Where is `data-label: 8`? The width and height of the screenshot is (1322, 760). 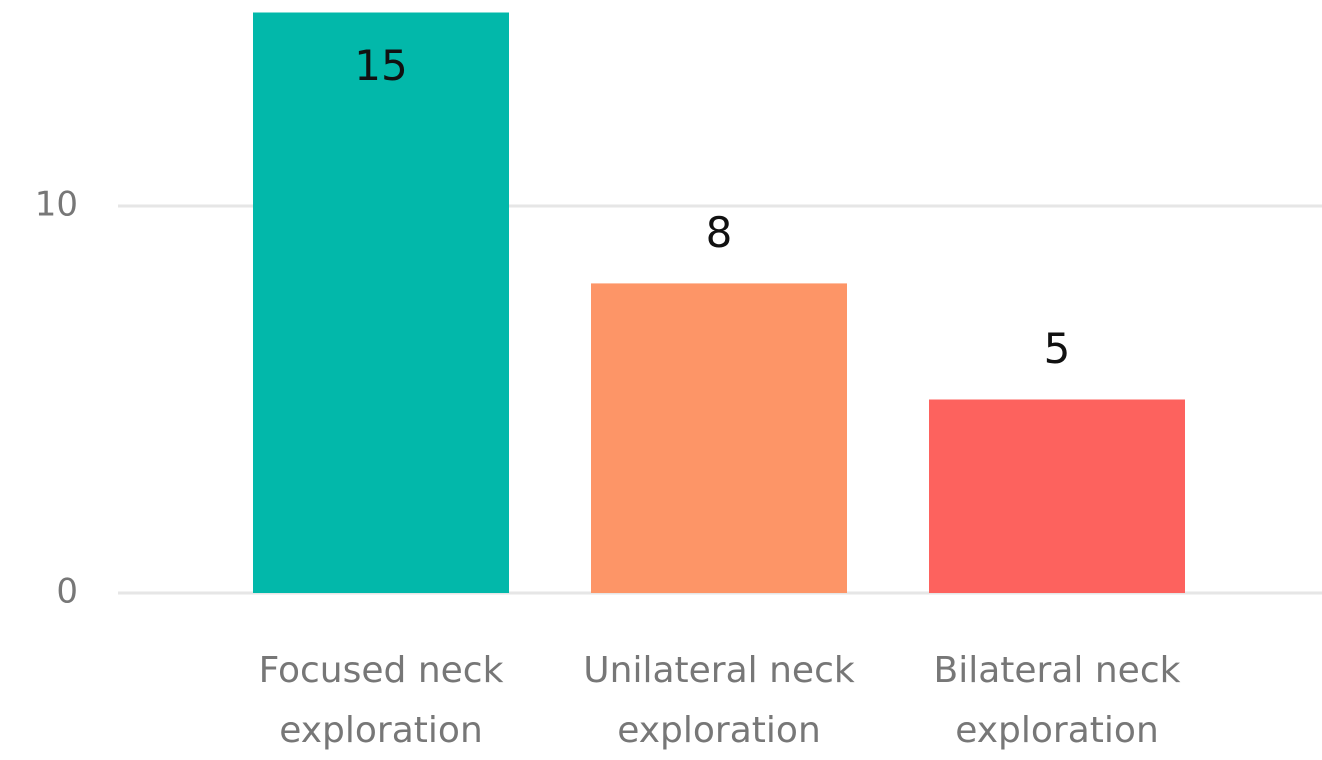 data-label: 8 is located at coordinates (719, 232).